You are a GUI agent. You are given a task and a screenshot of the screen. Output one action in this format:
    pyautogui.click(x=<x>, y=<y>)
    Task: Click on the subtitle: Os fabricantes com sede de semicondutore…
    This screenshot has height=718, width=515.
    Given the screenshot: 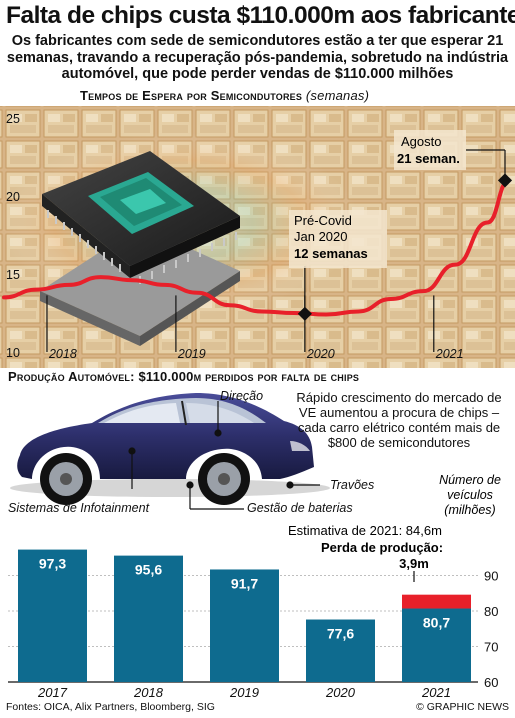 What is the action you would take?
    pyautogui.click(x=257, y=57)
    